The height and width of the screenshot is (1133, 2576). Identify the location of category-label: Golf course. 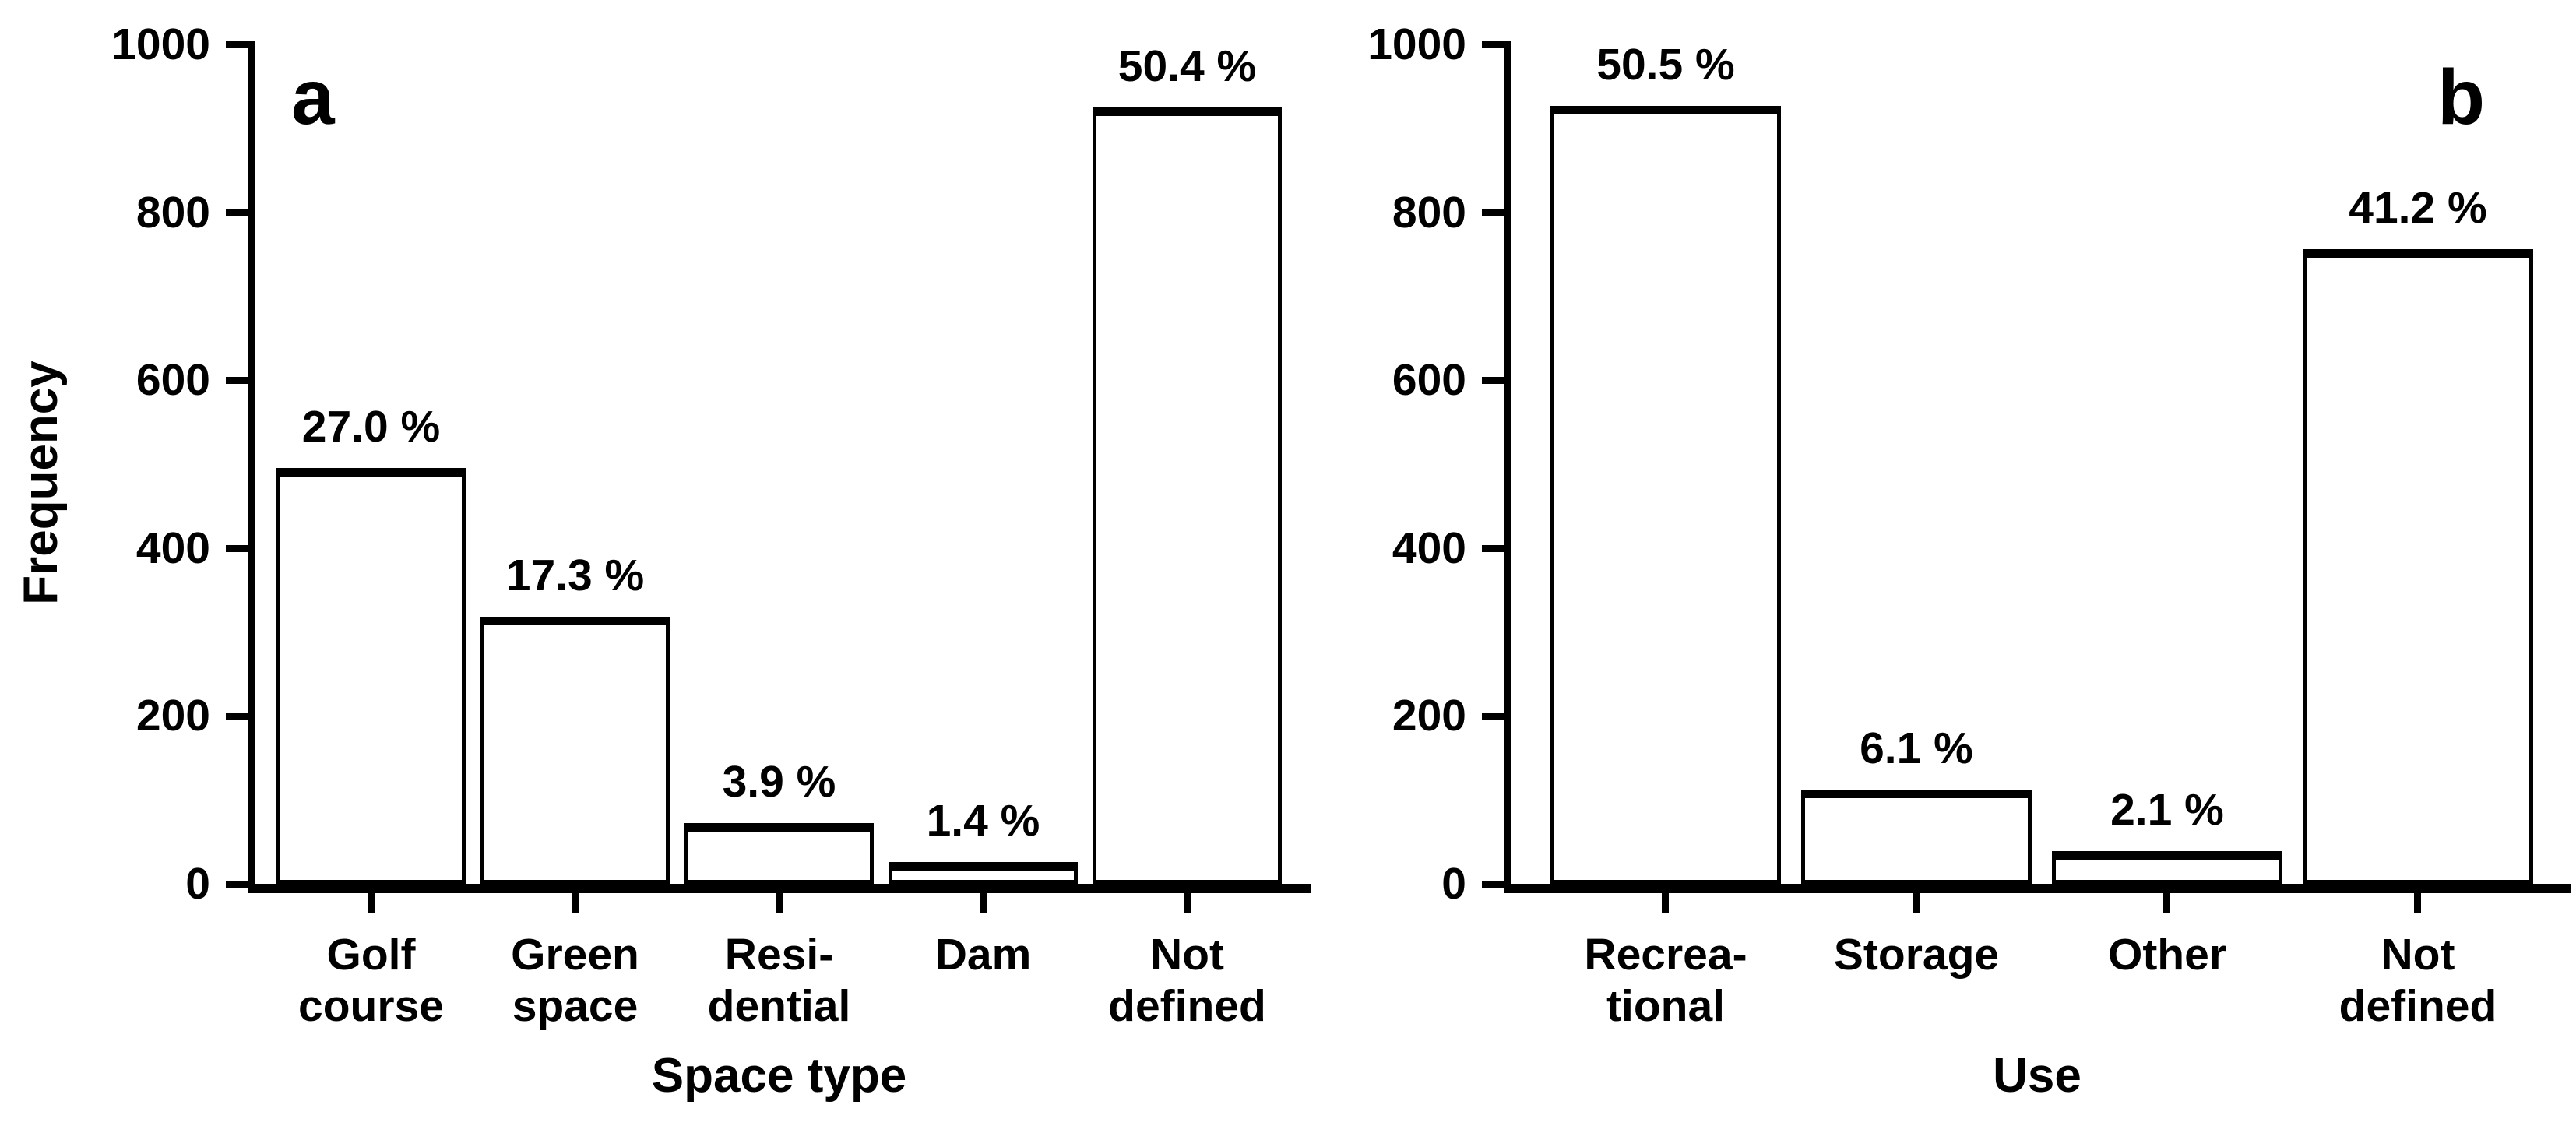
(371, 980).